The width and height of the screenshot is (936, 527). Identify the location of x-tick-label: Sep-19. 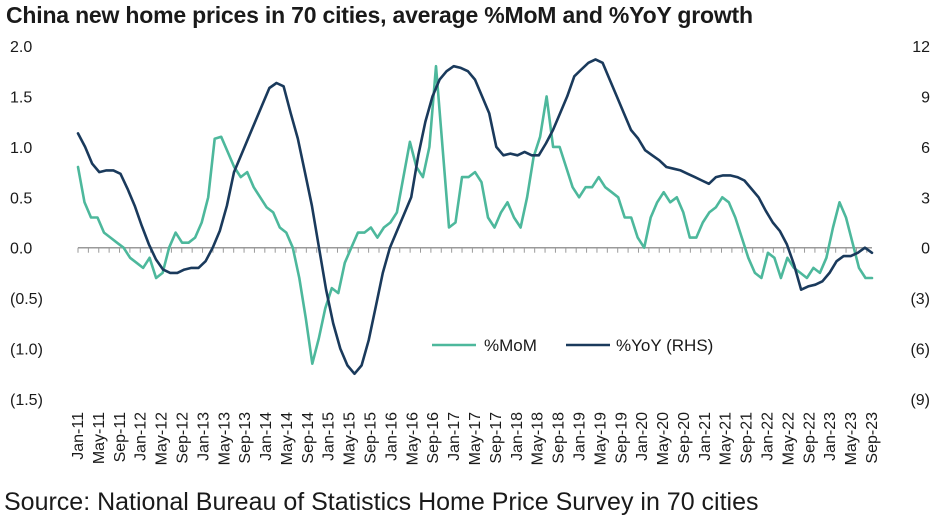
(621, 438).